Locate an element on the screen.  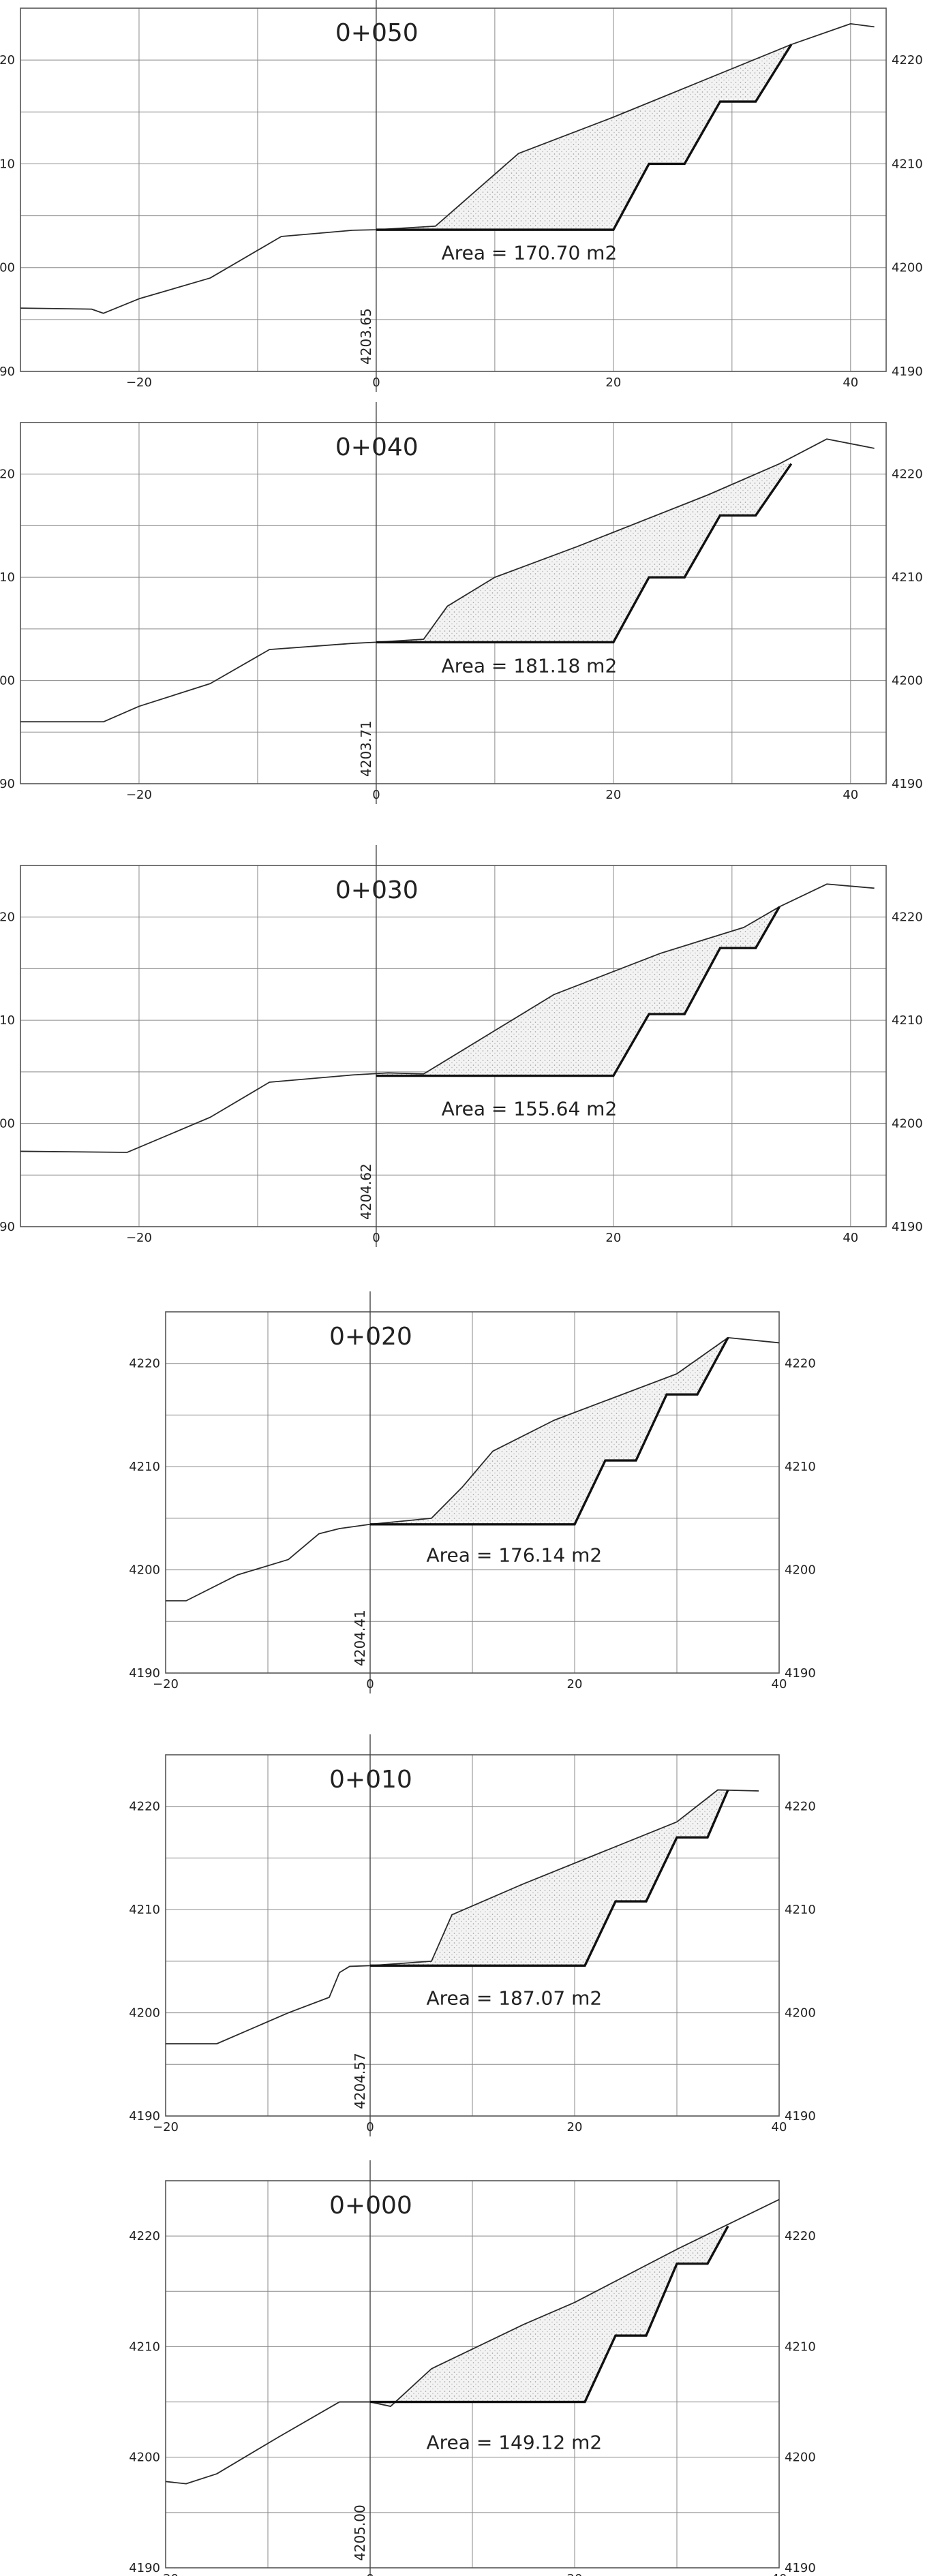
station-label: 0+050 is located at coordinates (377, 33).